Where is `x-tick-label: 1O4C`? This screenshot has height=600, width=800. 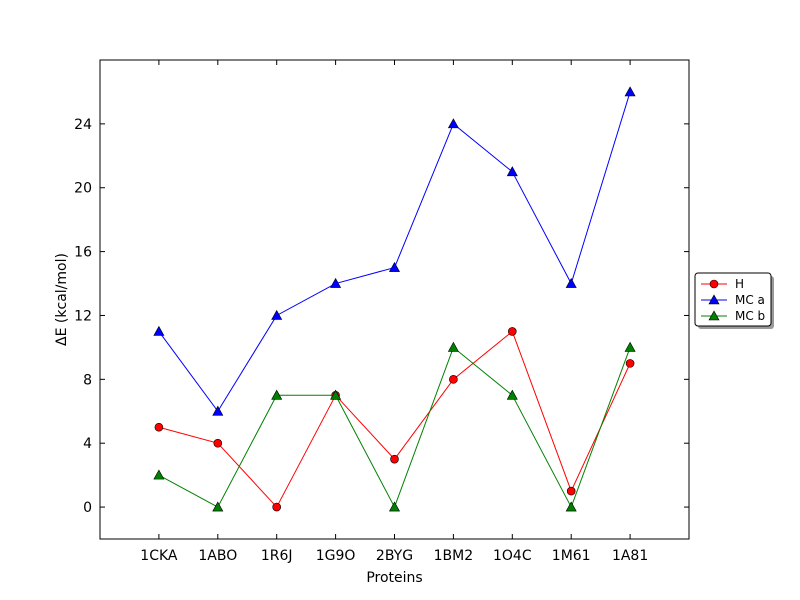 x-tick-label: 1O4C is located at coordinates (512, 556).